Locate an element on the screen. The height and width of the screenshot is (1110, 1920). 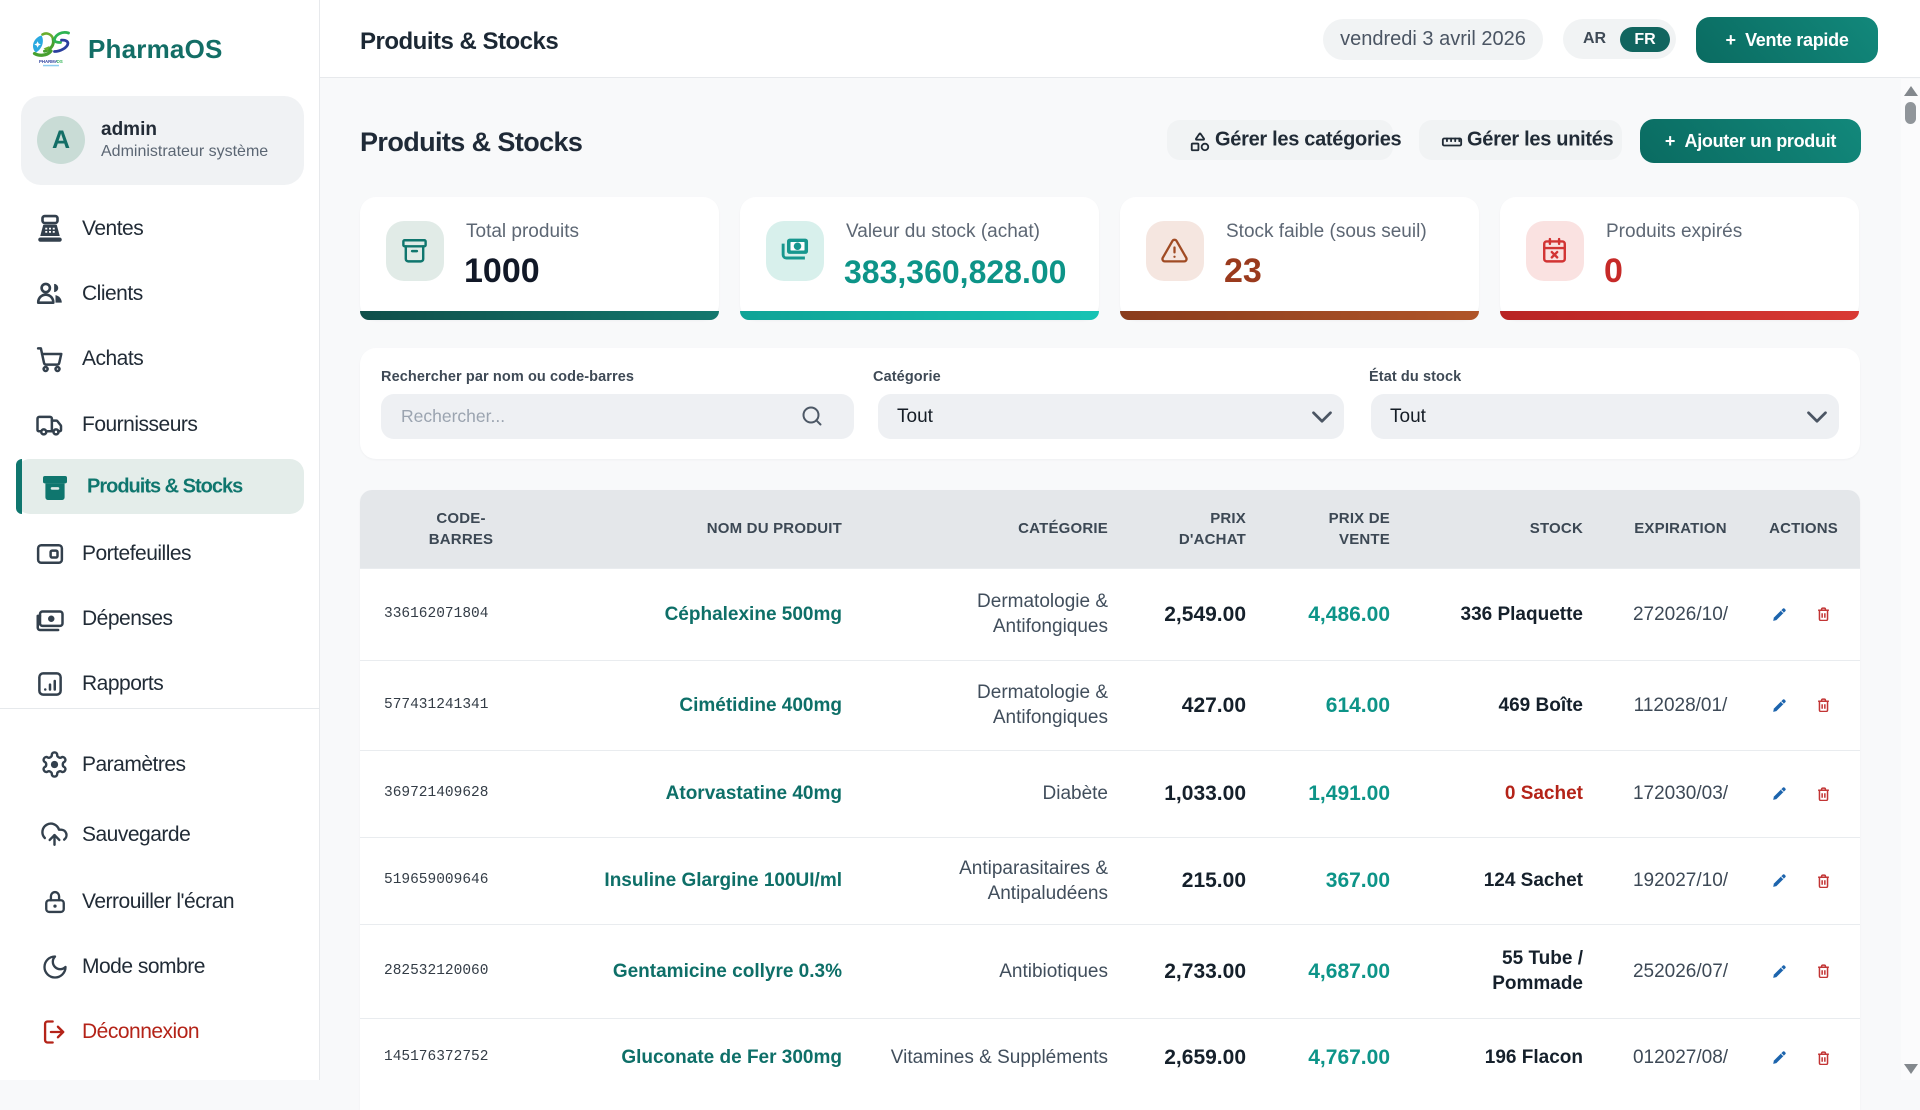
svg-text: OS is located at coordinates (60, 61).